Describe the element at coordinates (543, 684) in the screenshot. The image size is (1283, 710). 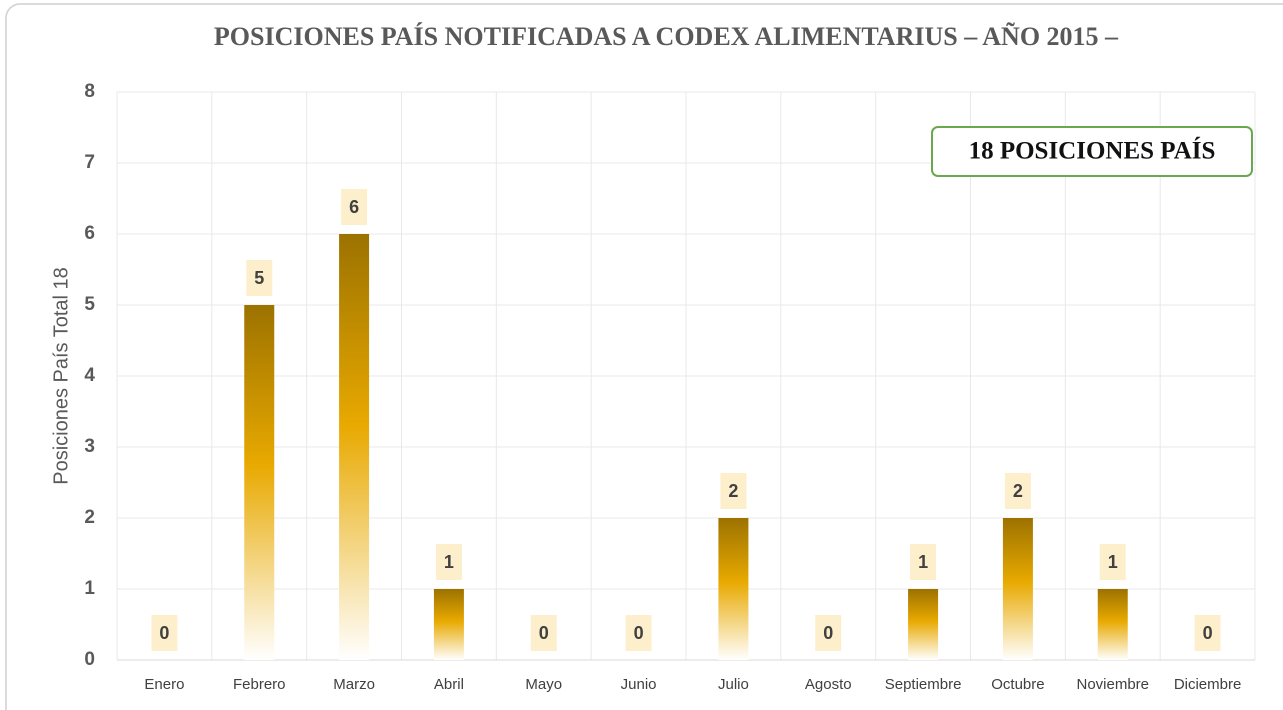
I see `x-tick-label: Mayo` at that location.